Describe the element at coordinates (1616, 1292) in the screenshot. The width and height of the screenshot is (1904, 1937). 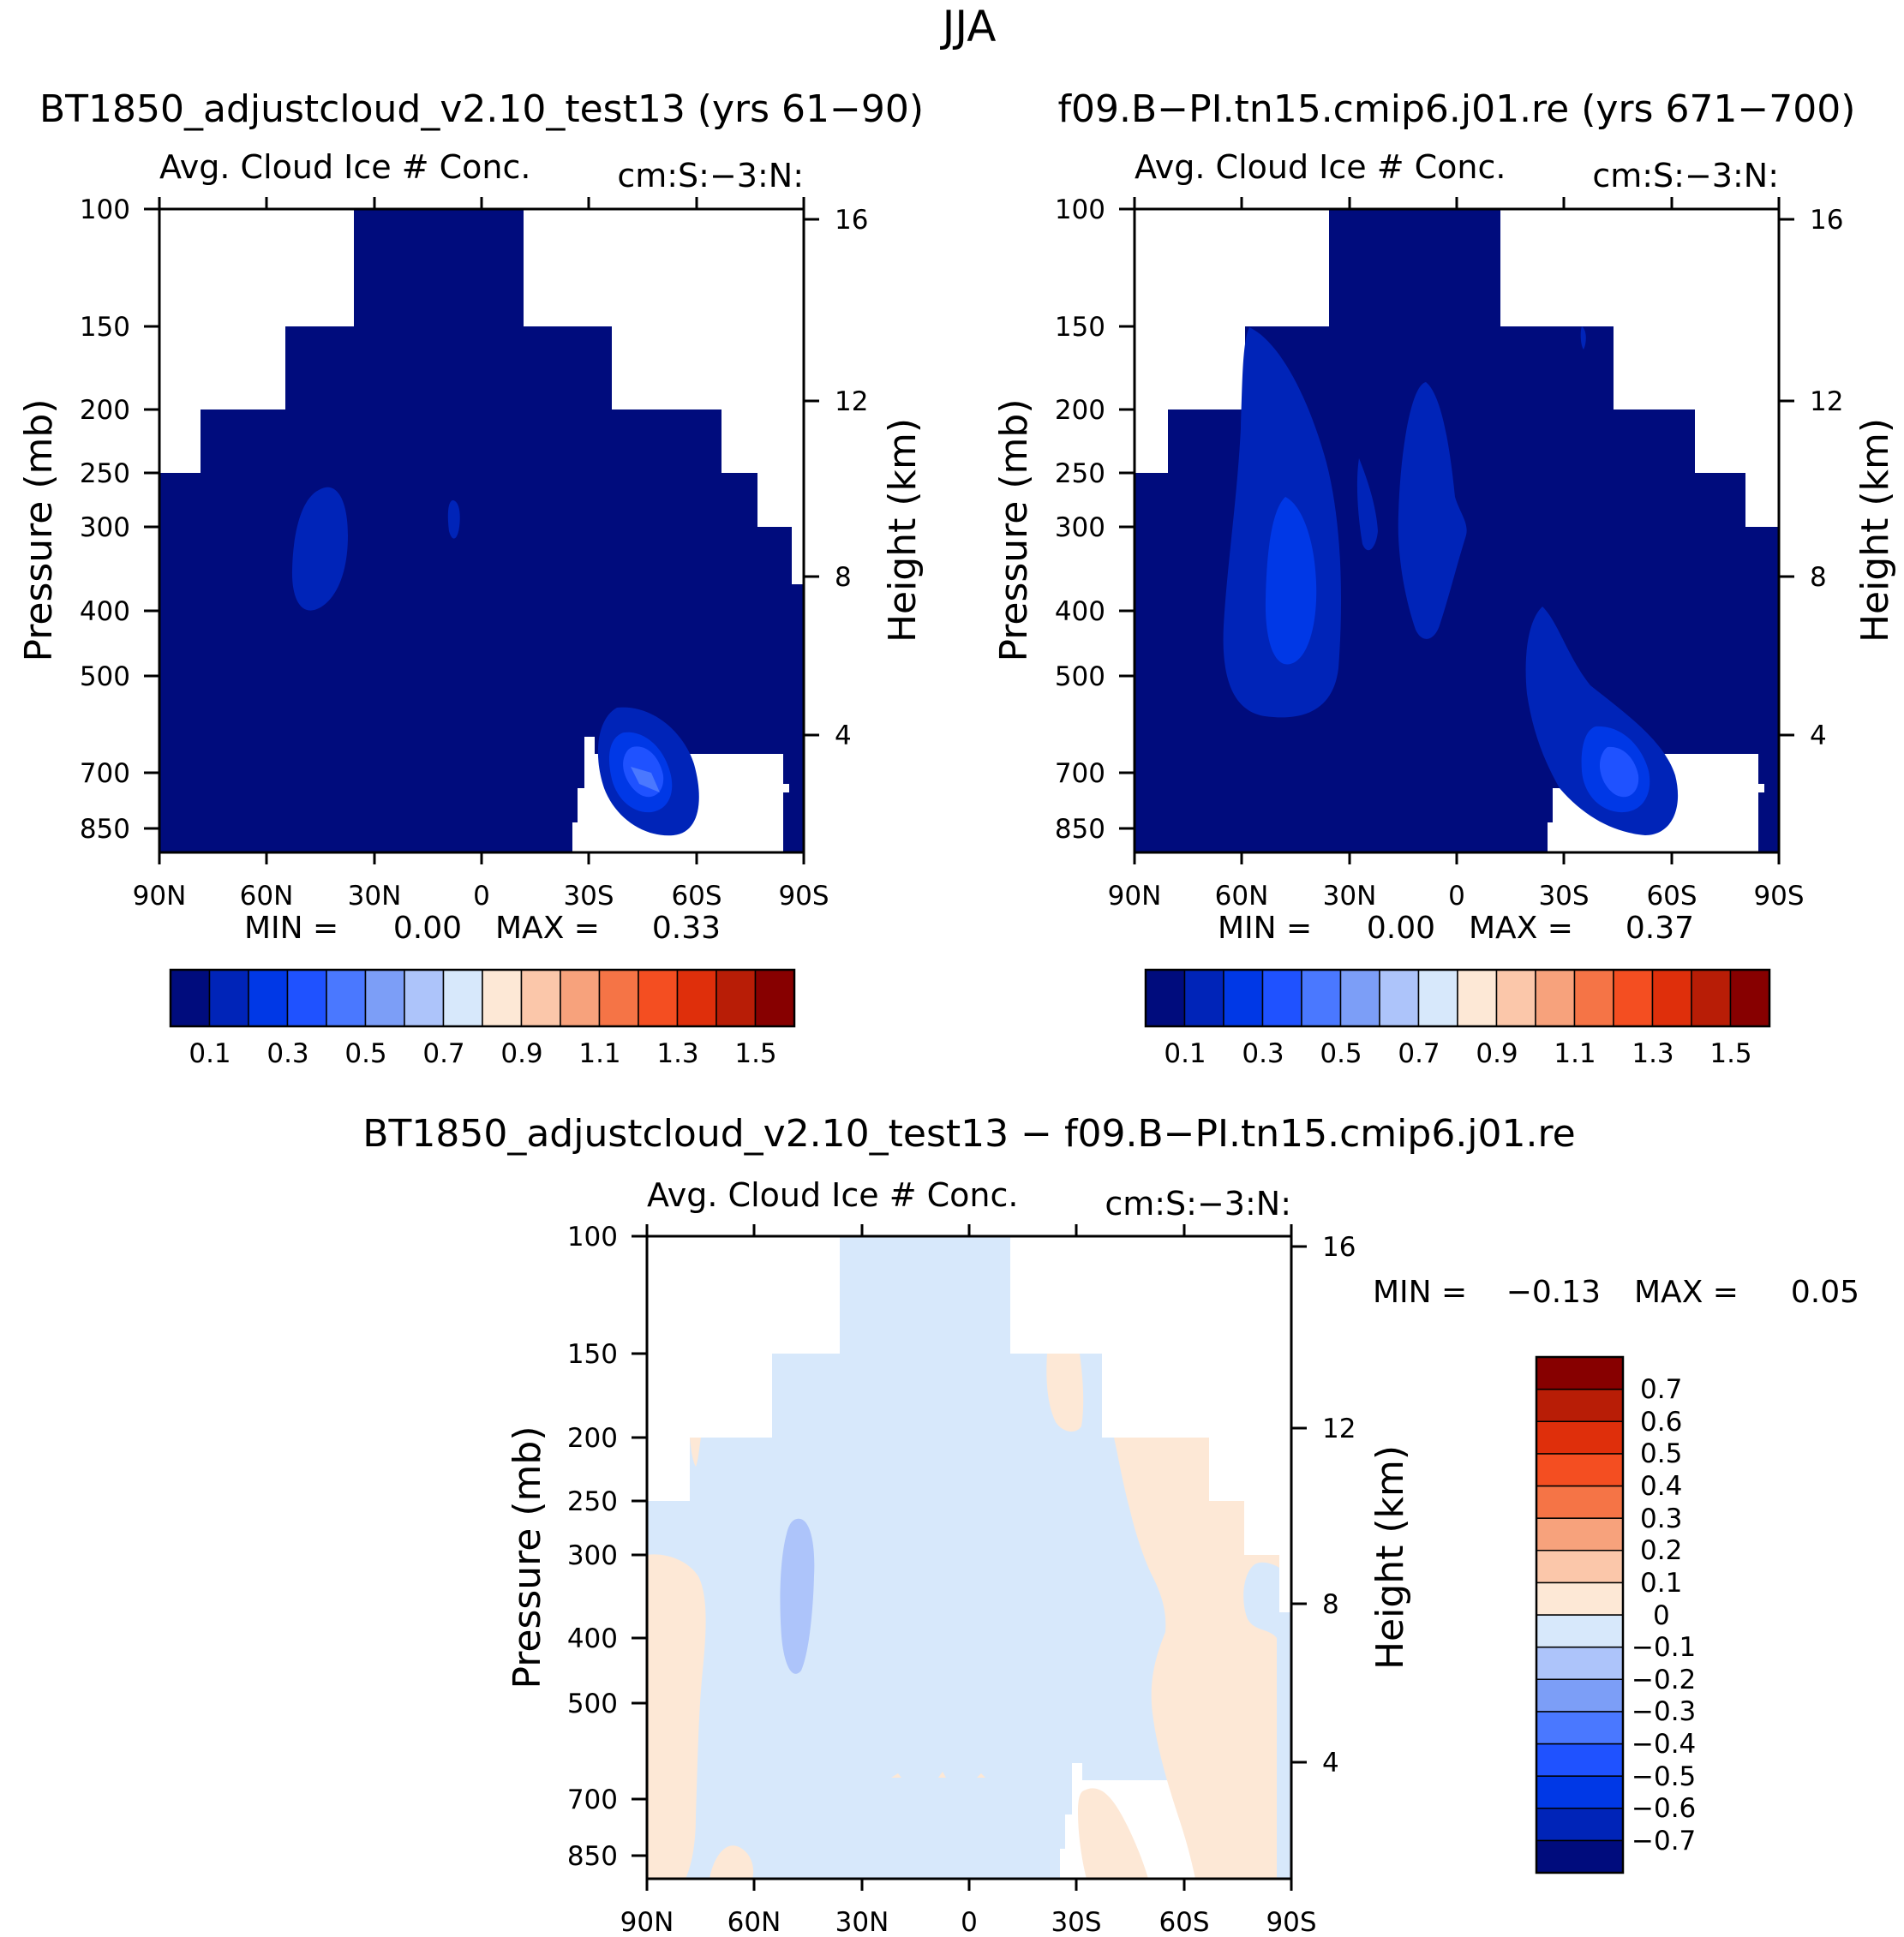
I see `panel-c-minmax: MIN = −0.13 MAX = 0.05` at that location.